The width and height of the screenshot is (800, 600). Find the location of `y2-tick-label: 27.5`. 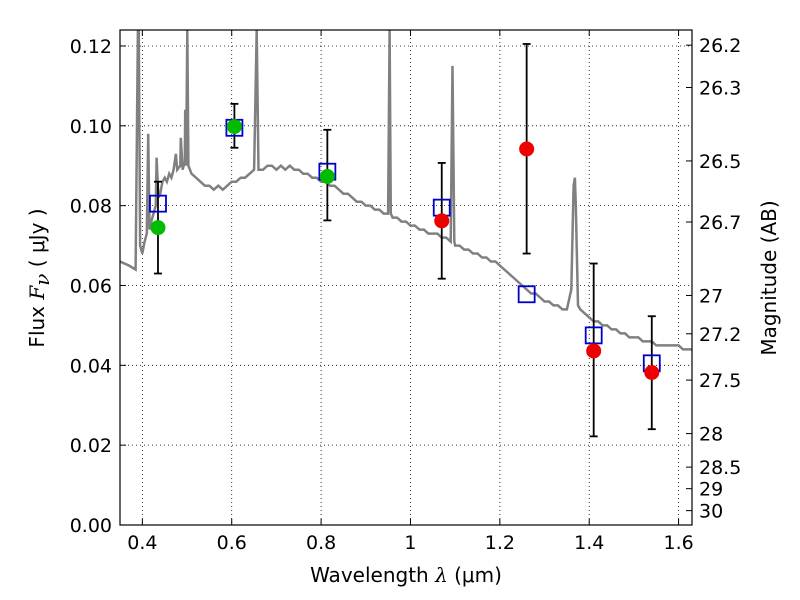

y2-tick-label: 27.5 is located at coordinates (720, 381).